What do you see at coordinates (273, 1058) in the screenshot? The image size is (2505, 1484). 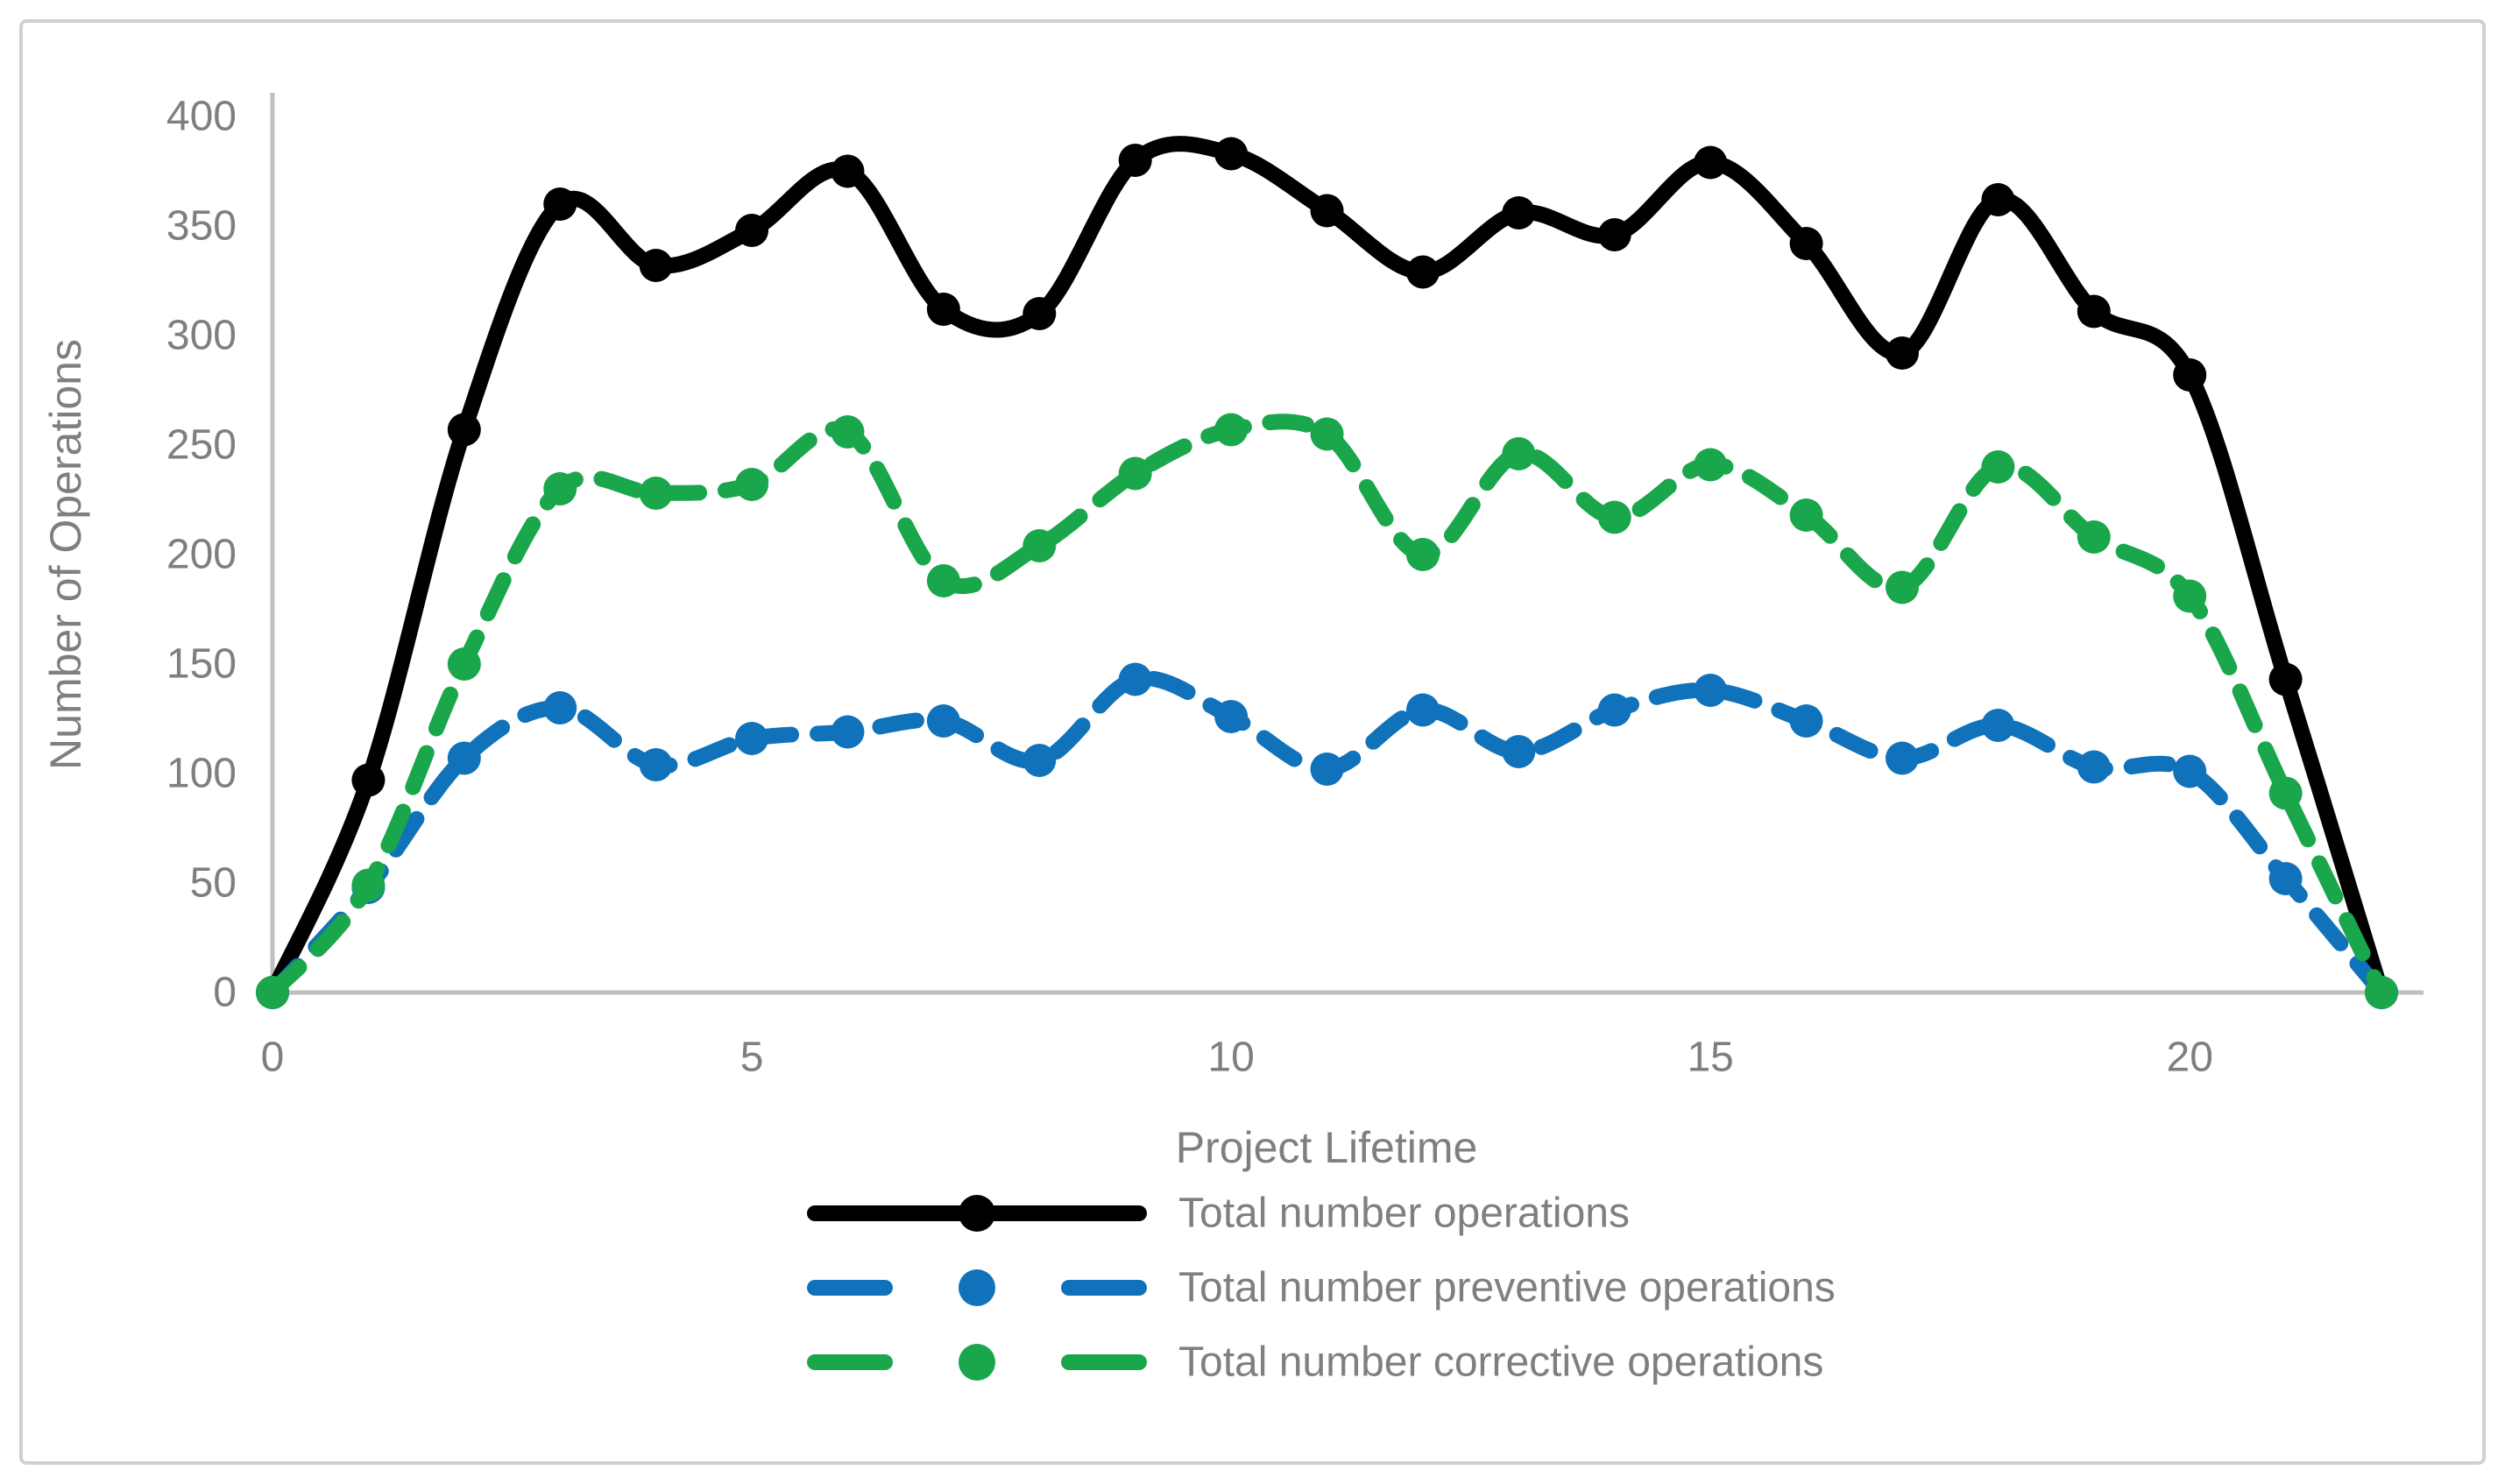 I see `x-tick-label: 0` at bounding box center [273, 1058].